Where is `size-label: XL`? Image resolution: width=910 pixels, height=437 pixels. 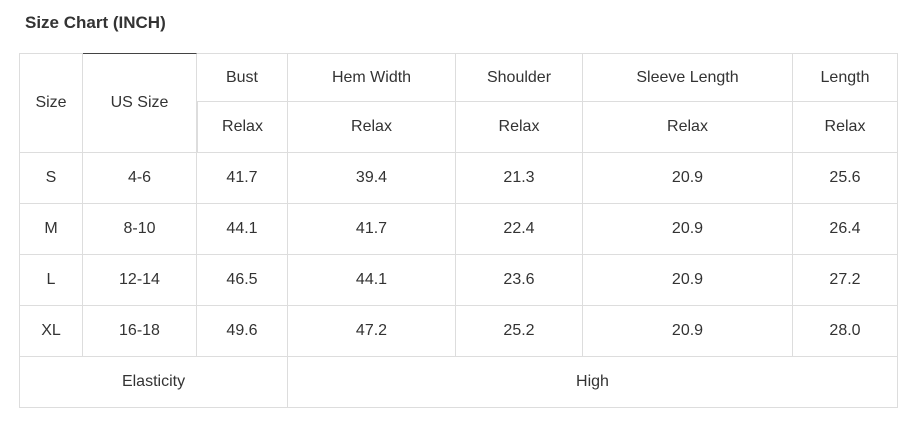
size-label: XL is located at coordinates (51, 331).